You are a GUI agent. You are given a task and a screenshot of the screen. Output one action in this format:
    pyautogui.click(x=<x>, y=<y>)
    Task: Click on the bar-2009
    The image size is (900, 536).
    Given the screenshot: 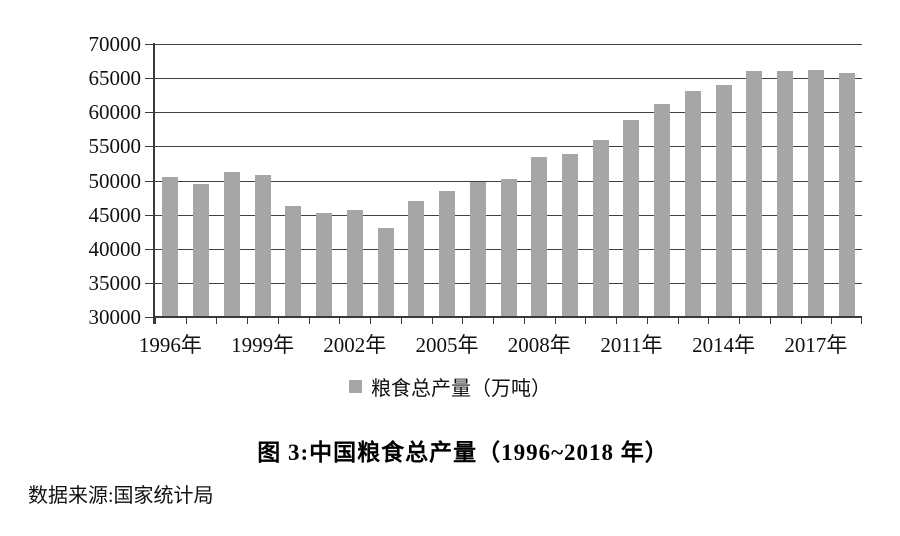 What is the action you would take?
    pyautogui.click(x=569, y=235)
    